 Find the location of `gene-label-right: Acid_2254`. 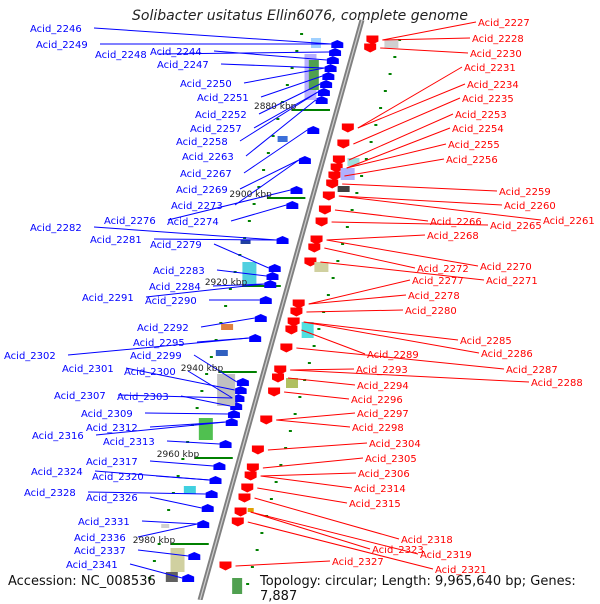

gene-label-right: Acid_2254 is located at coordinates (478, 129).